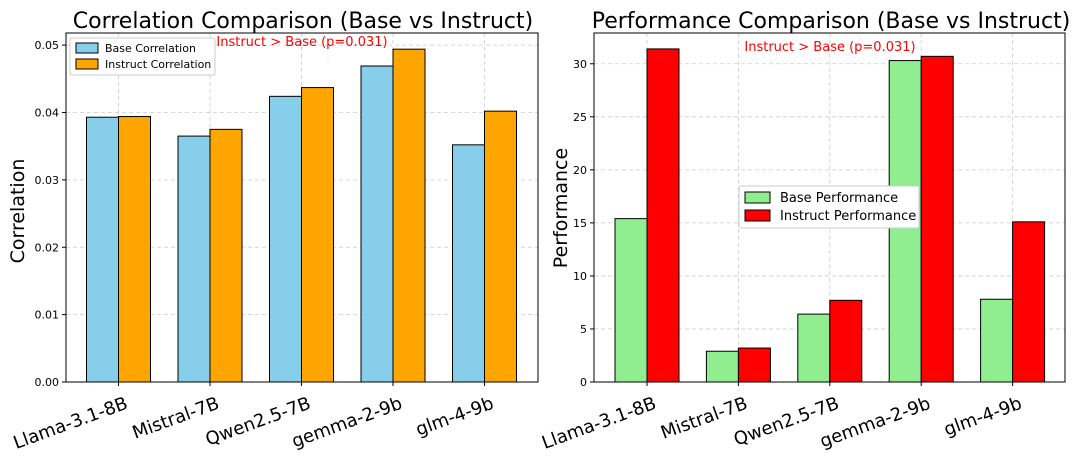  What do you see at coordinates (580, 117) in the screenshot?
I see `y-tick-label: 25` at bounding box center [580, 117].